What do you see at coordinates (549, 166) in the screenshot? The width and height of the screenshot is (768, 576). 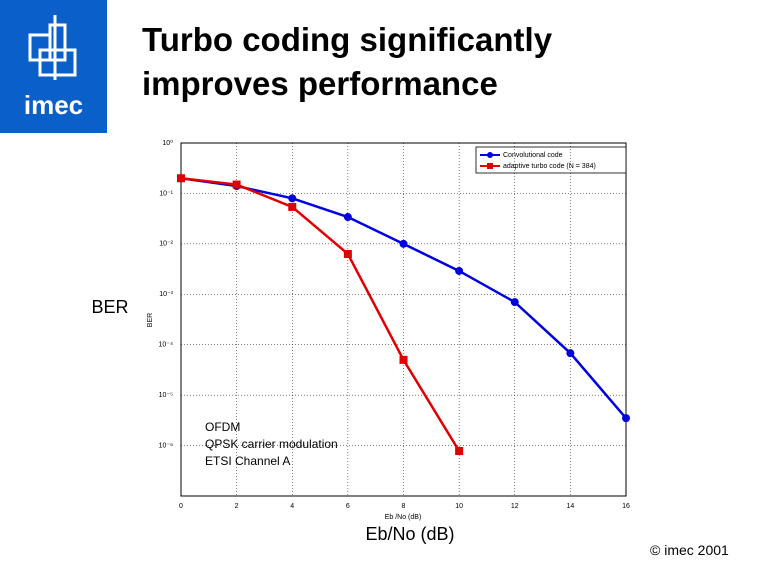 I see `legend-label: adaptive turbo code (N = 384)` at bounding box center [549, 166].